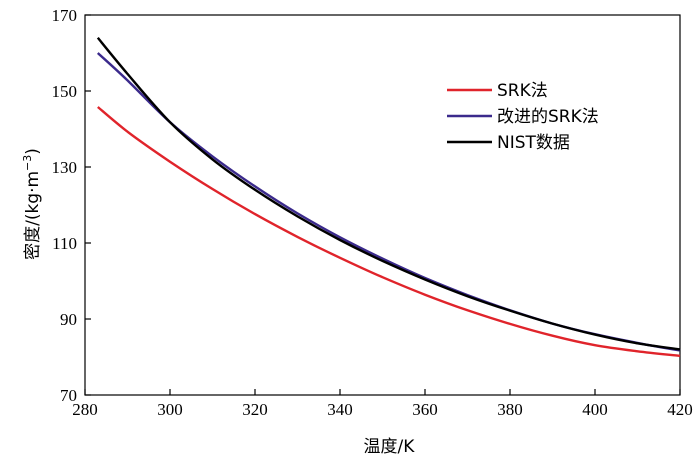  I want to click on legend-label-3: NIST数据, so click(533, 143).